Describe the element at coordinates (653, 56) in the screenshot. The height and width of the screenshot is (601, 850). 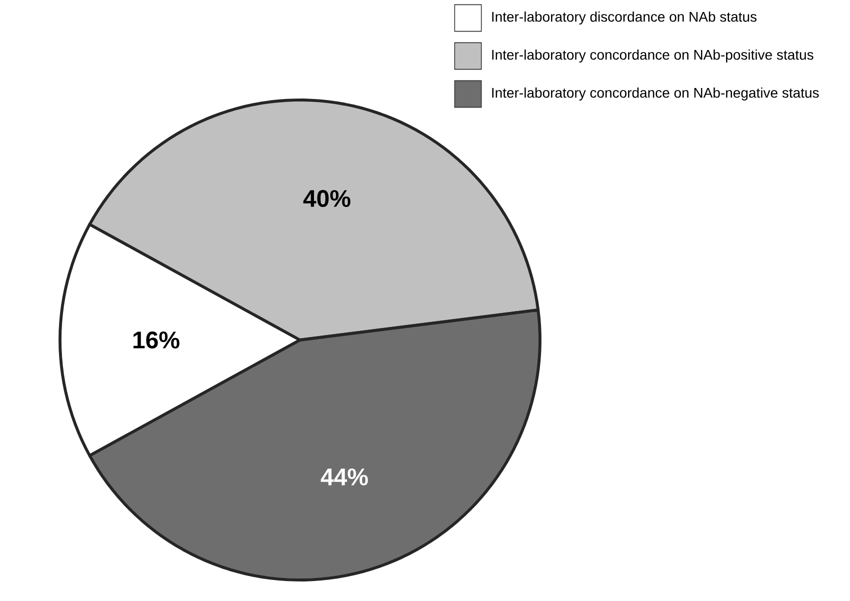
I see `legend-label: Inter-laboratory concordance on NAb-positive status` at that location.